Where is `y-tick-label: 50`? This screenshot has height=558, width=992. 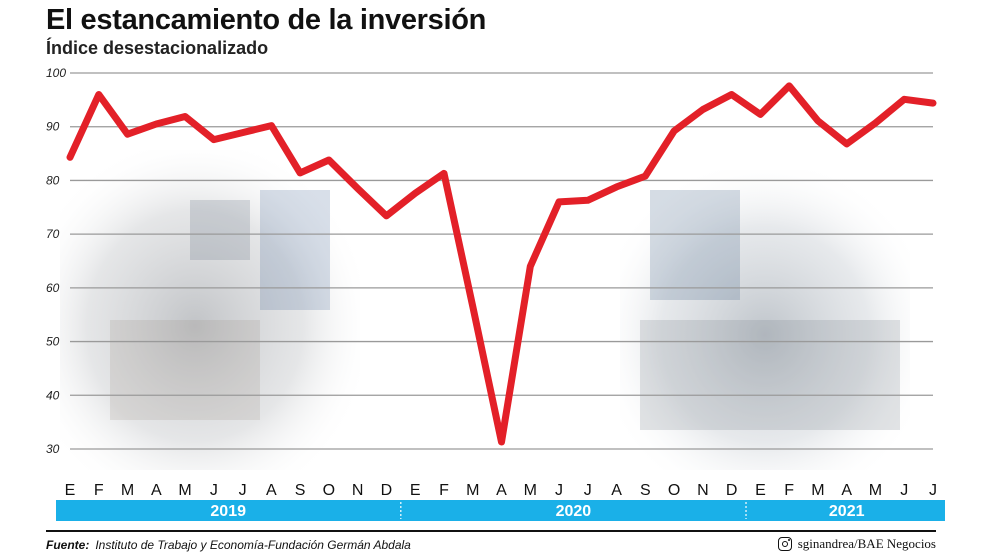
y-tick-label: 50 is located at coordinates (53, 342).